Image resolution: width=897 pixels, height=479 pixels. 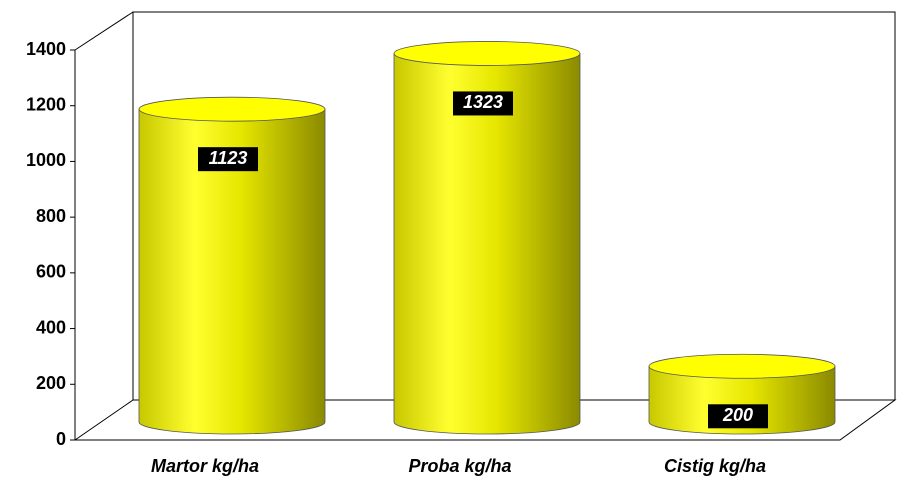 I want to click on side-edge, so click(x=104, y=31).